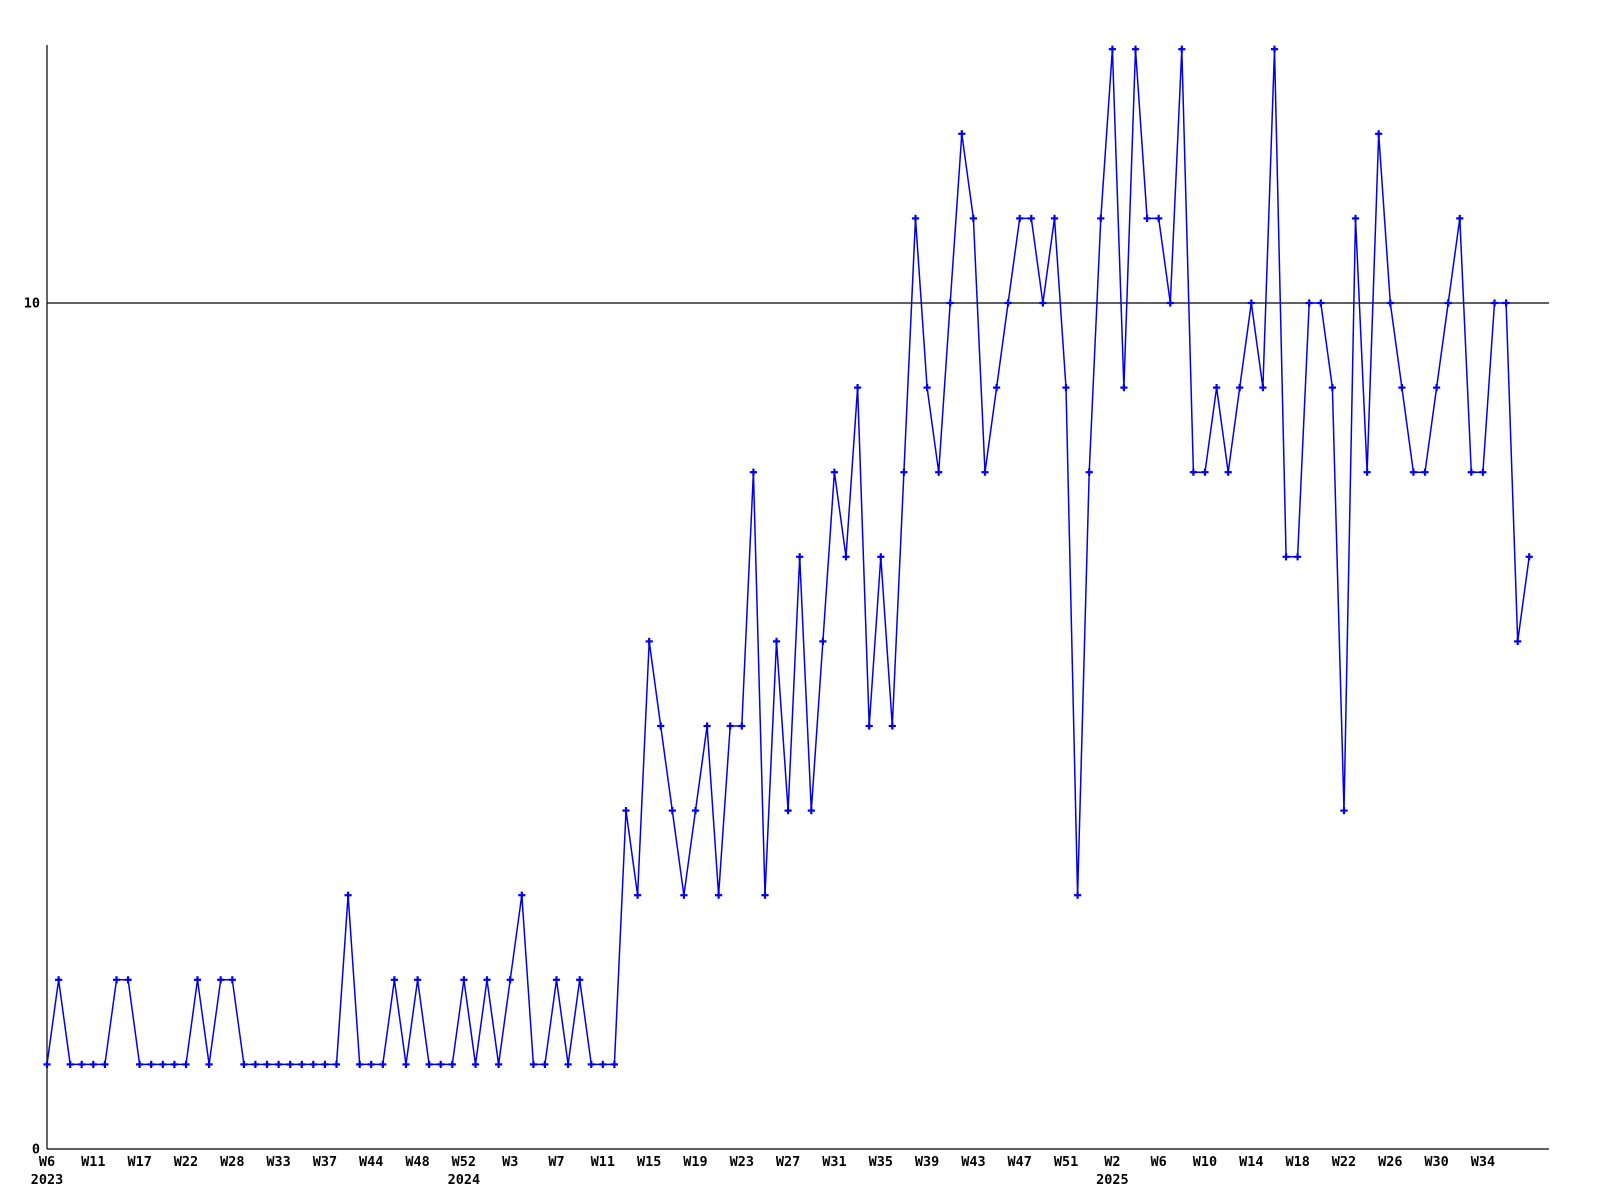  What do you see at coordinates (556, 1162) in the screenshot?
I see `x-tick-label-w7: W7` at bounding box center [556, 1162].